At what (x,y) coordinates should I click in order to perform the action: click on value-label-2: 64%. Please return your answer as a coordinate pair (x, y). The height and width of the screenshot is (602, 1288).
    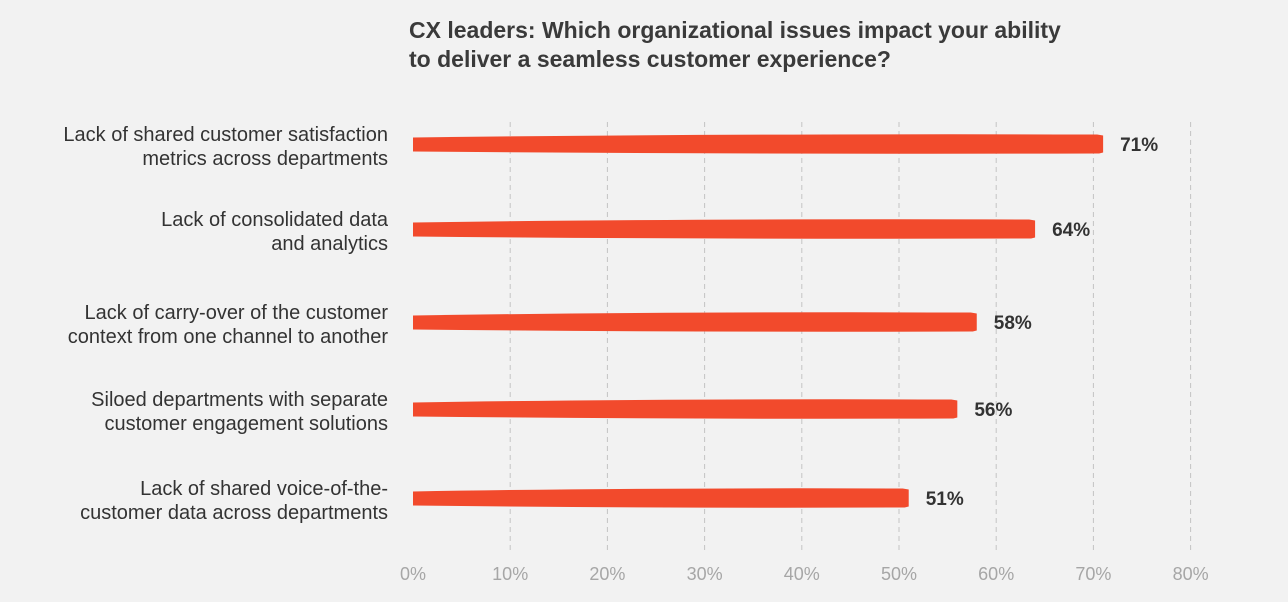
    Looking at the image, I should click on (1071, 230).